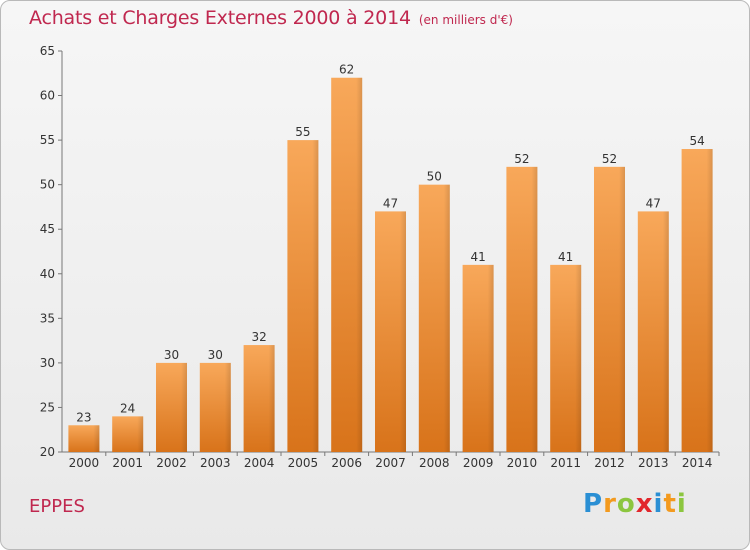 Image resolution: width=750 pixels, height=550 pixels. Describe the element at coordinates (258, 337) in the screenshot. I see `bar-value-label: 32` at that location.